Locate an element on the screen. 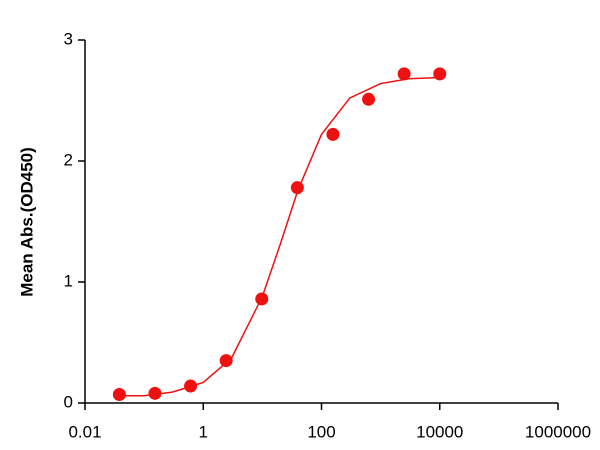 This screenshot has width=600, height=450. x-tick-label: 1000000 is located at coordinates (558, 431).